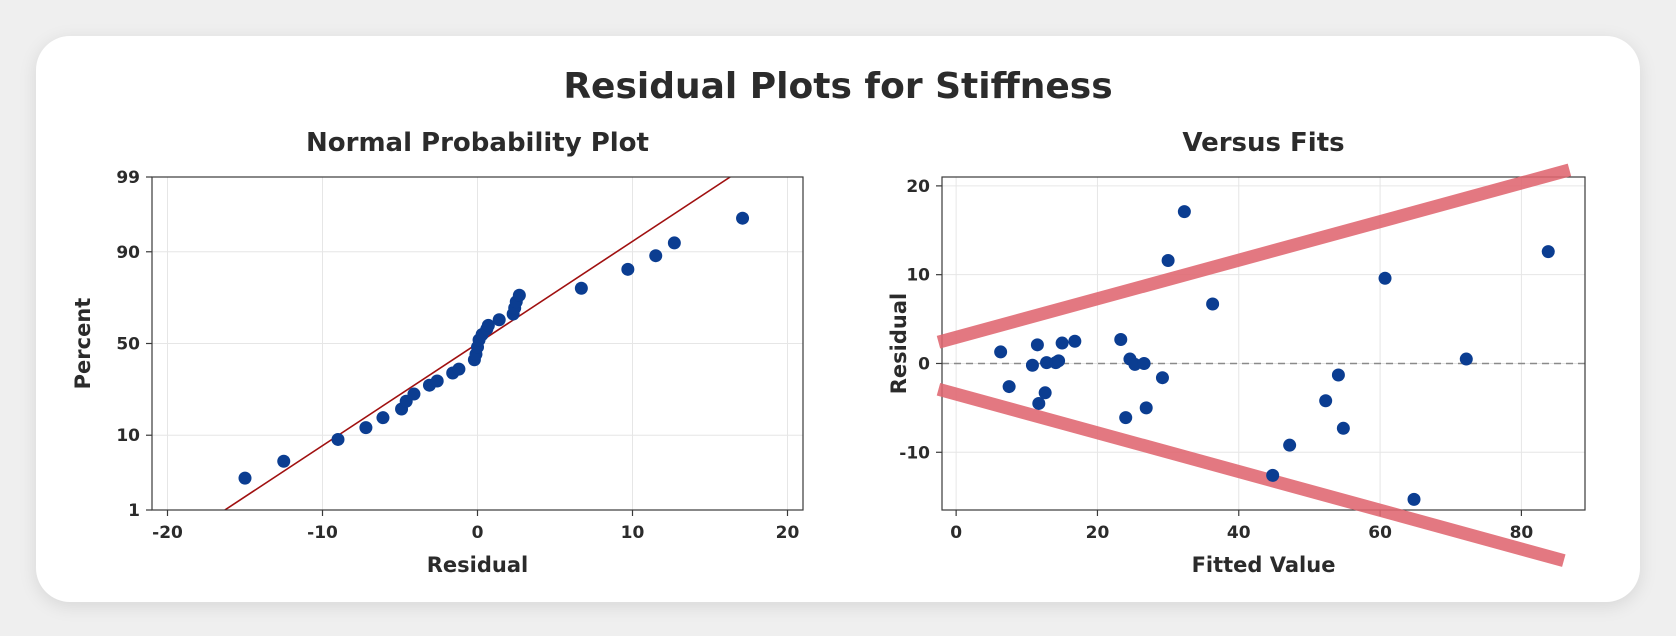  I want to click on x-tick-label: 10, so click(633, 533).